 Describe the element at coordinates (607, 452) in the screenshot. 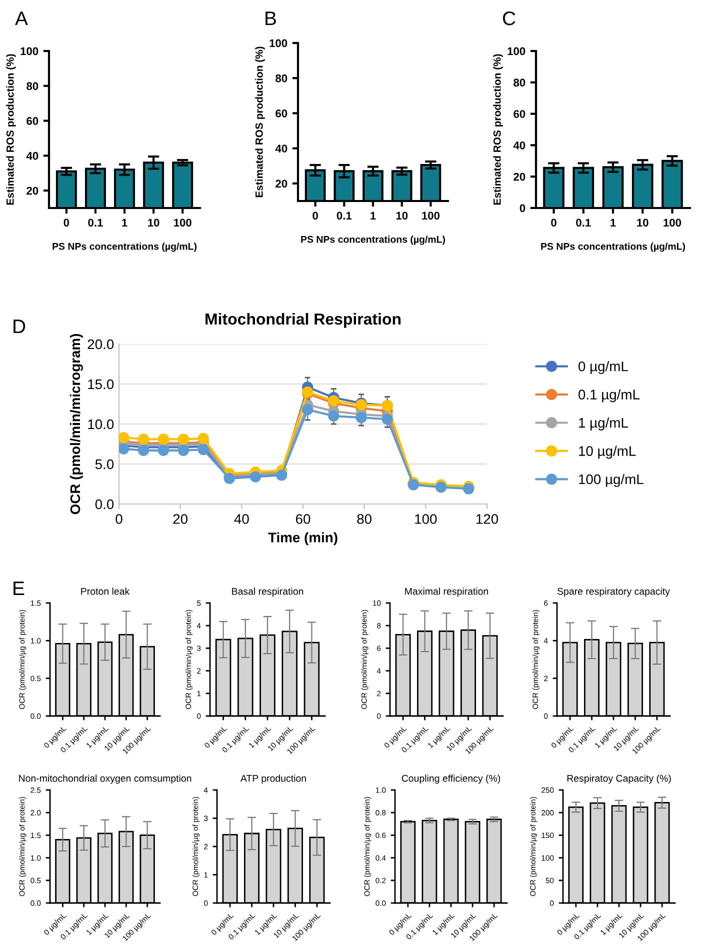

I see `legend-label: 10 µg/mL` at that location.